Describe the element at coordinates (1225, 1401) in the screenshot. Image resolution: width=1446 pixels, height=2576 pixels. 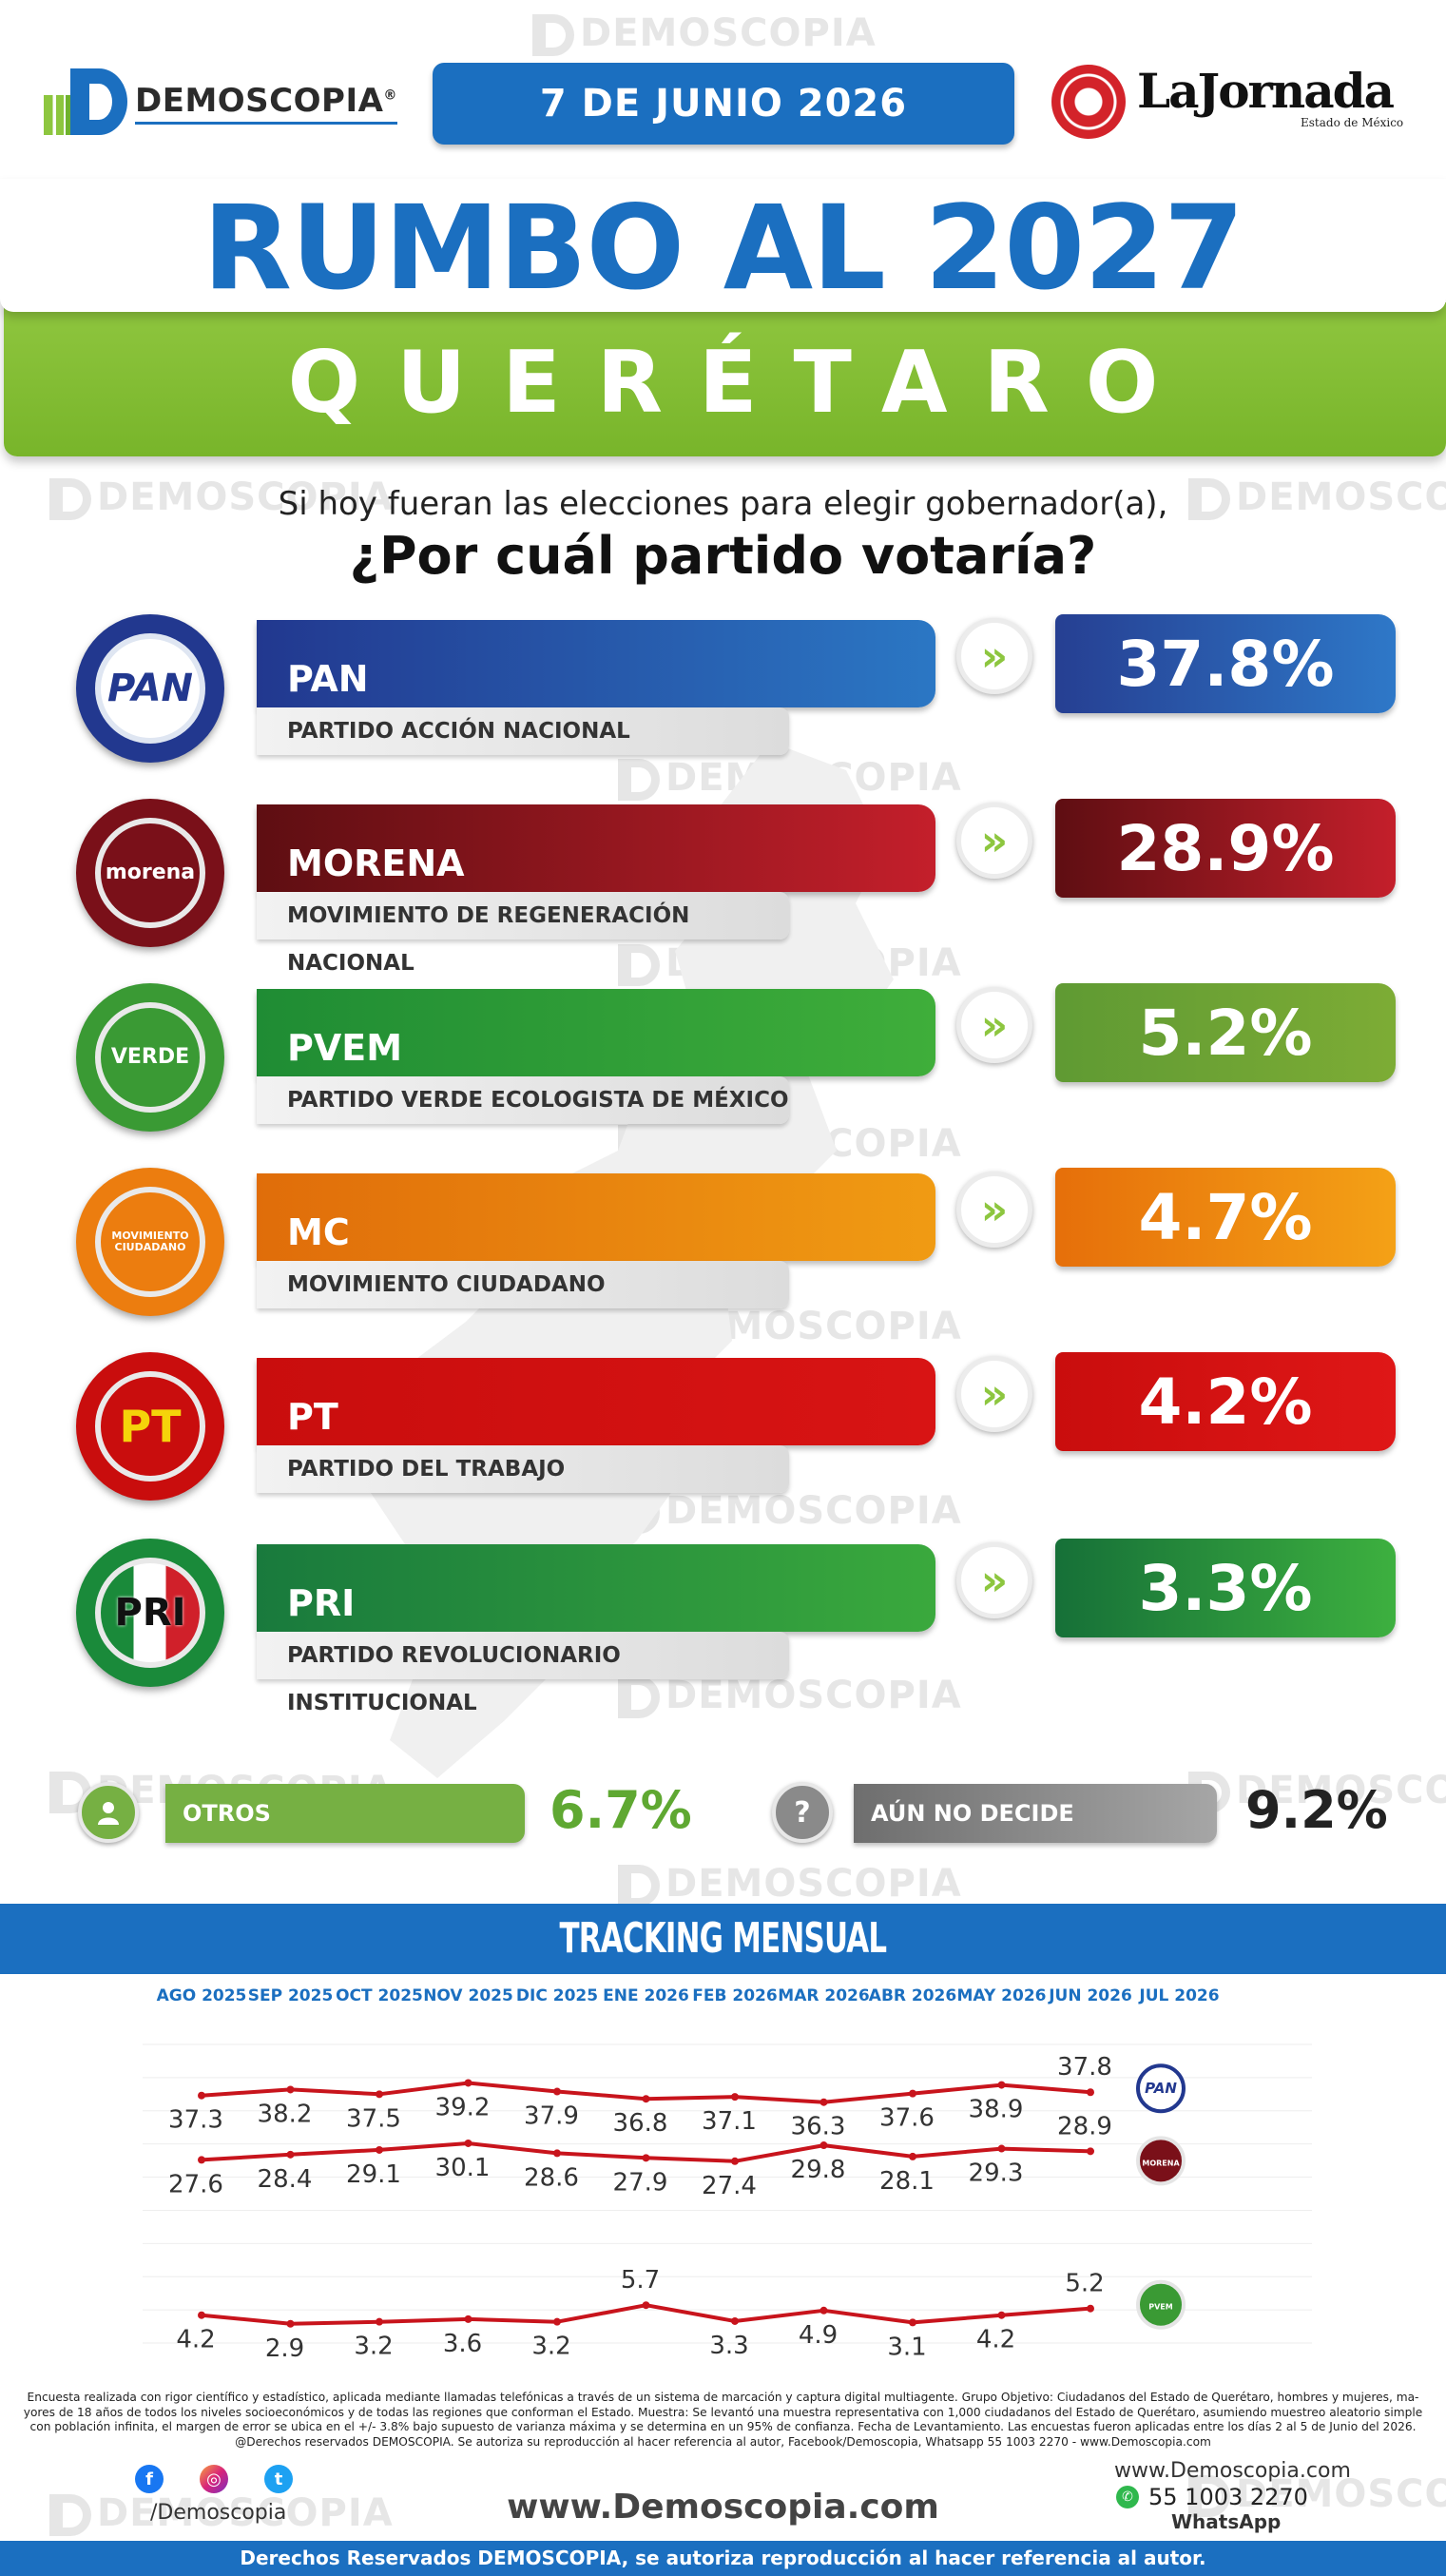
I see `party-percentage: 4.2%` at that location.